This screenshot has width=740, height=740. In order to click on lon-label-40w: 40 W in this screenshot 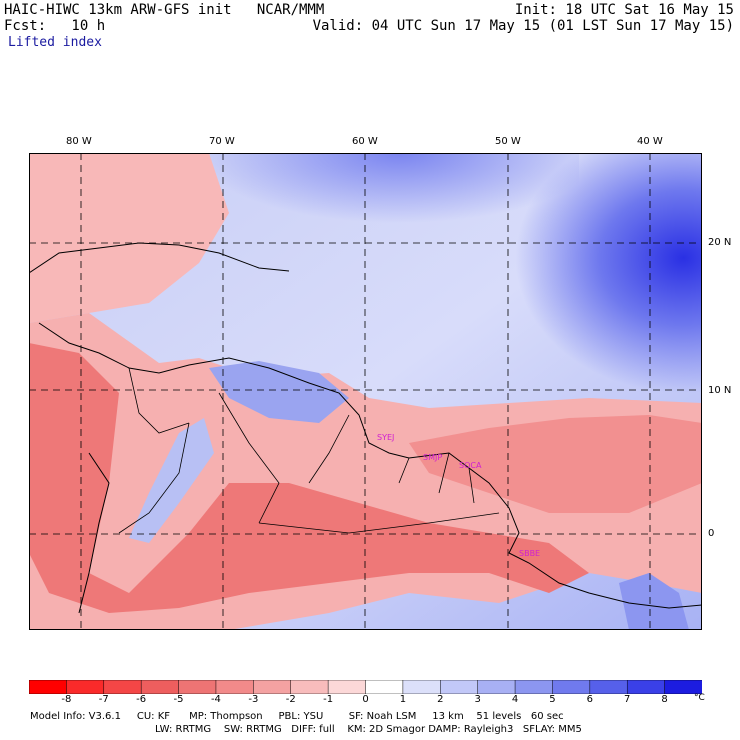, I will do `click(650, 141)`.